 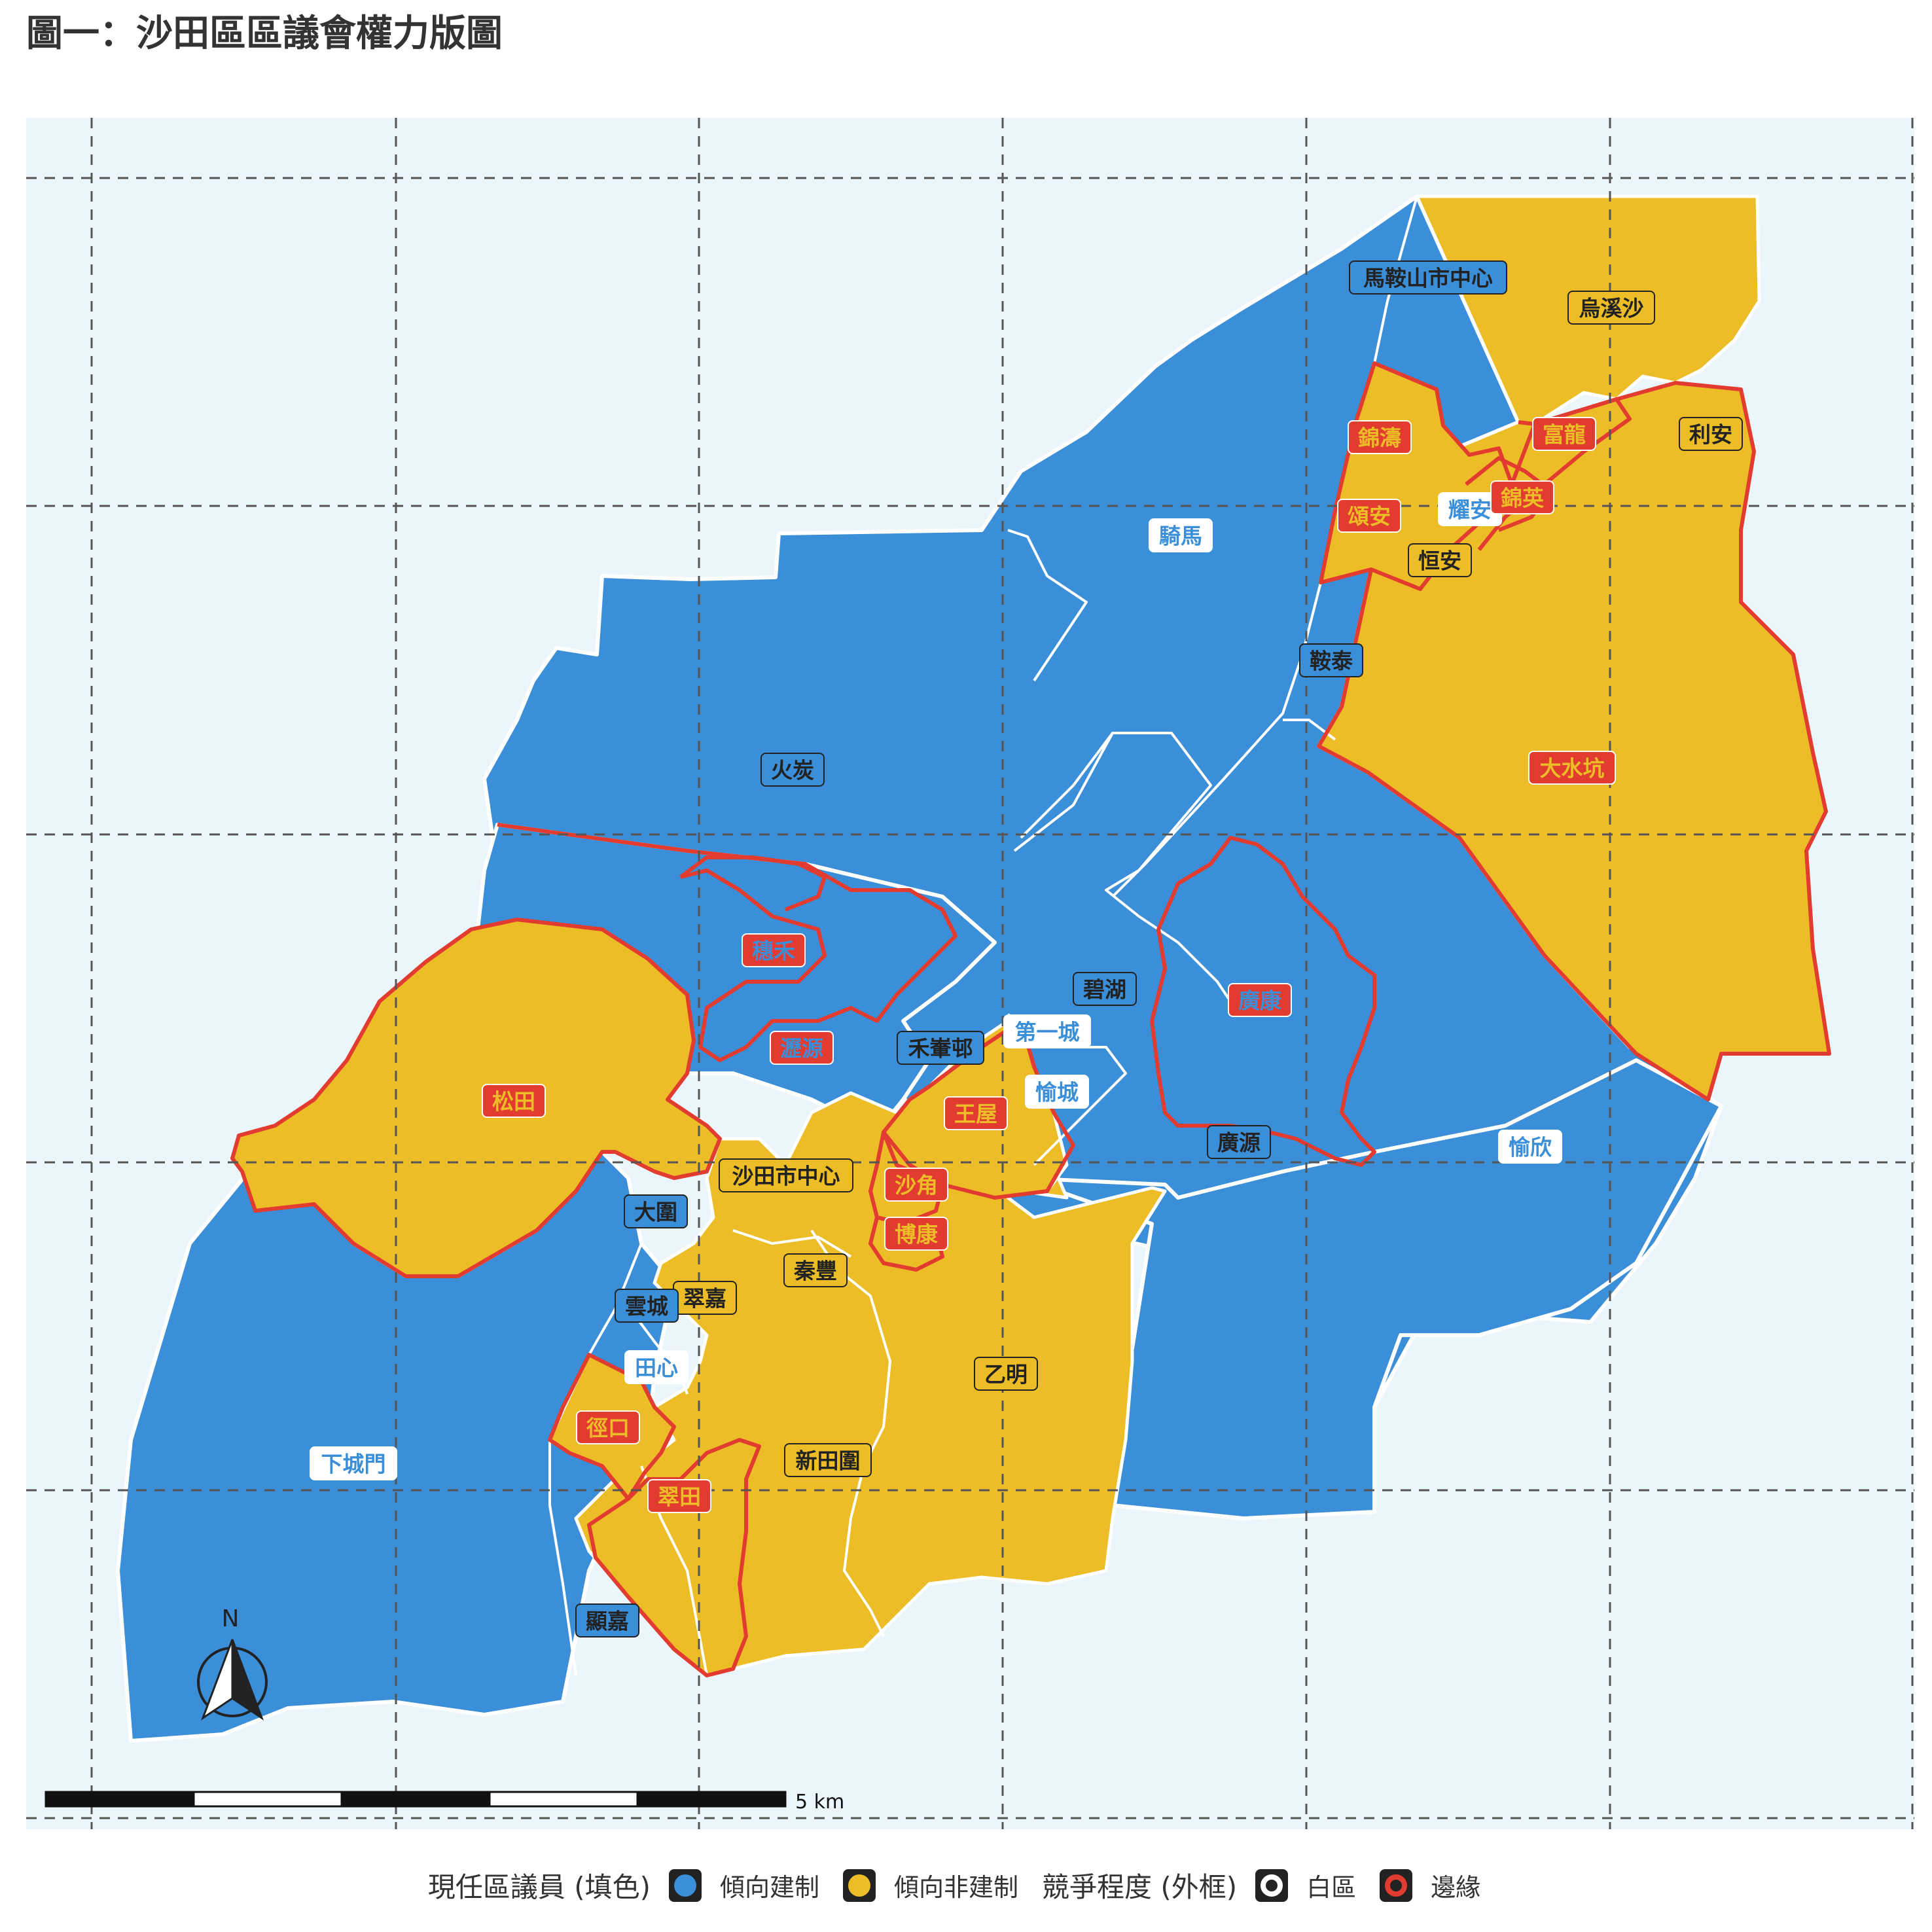 I want to click on label-text: 利安, so click(x=1710, y=435).